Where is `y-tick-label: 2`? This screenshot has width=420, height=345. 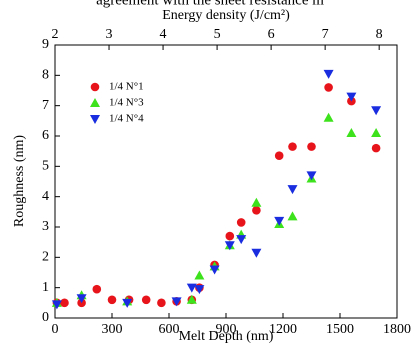 y-tick-label: 2 is located at coordinates (45, 257).